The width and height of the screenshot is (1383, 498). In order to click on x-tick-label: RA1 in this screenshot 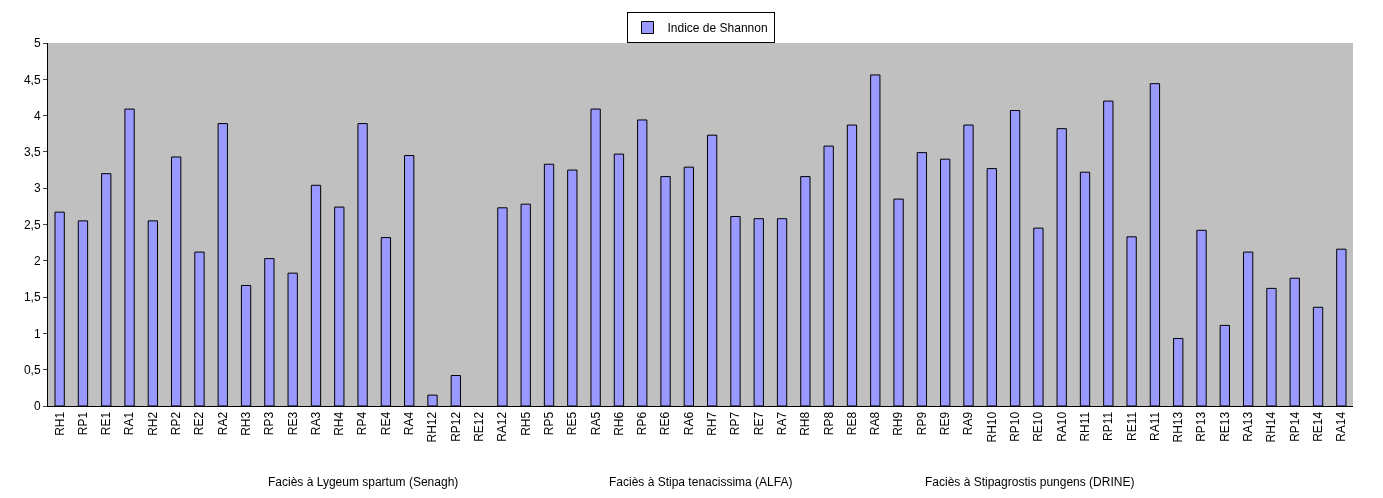, I will do `click(129, 423)`.